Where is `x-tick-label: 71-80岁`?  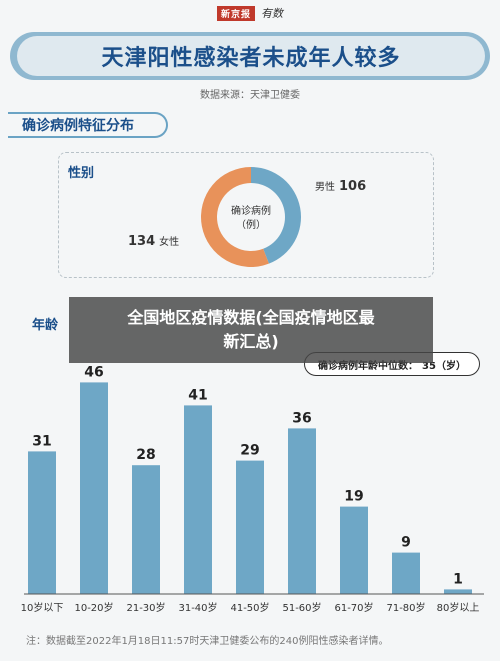 x-tick-label: 71-80岁 is located at coordinates (405, 607).